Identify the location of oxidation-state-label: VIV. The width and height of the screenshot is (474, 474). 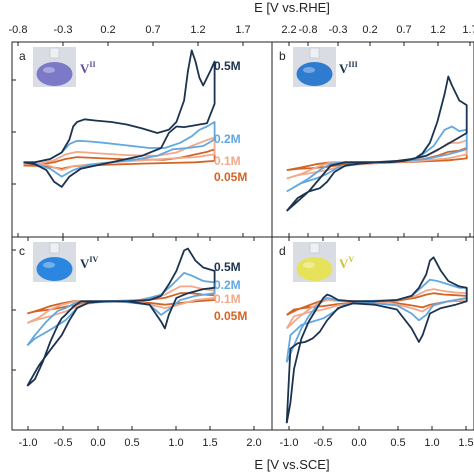
(89, 263).